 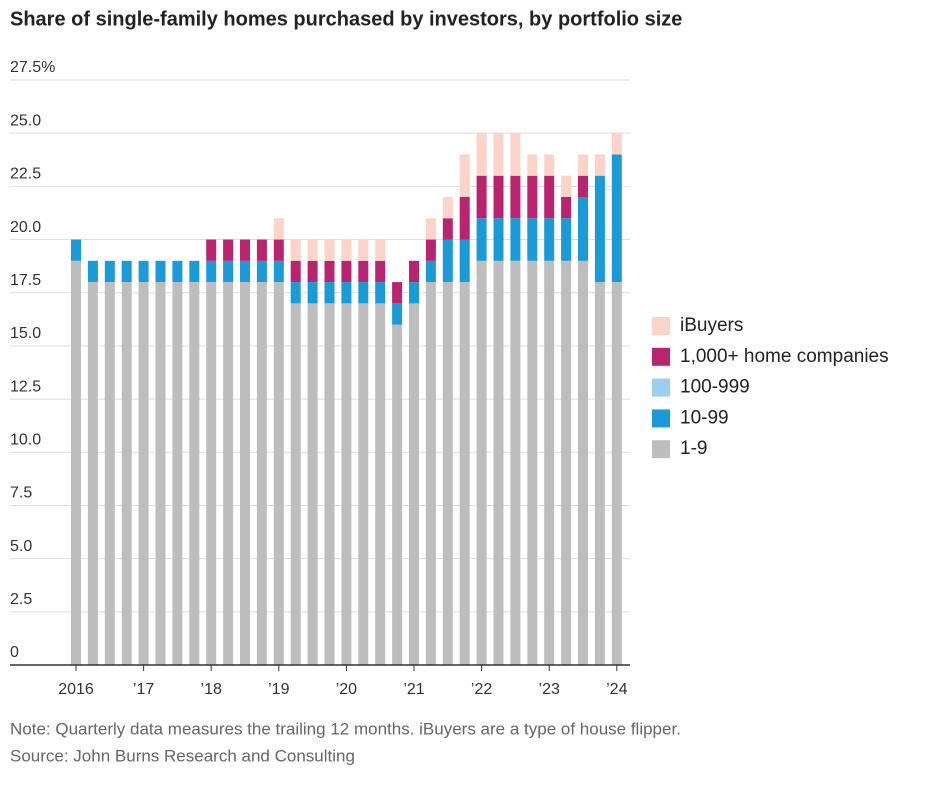 What do you see at coordinates (25, 280) in the screenshot?
I see `y-tick-label: 17.5` at bounding box center [25, 280].